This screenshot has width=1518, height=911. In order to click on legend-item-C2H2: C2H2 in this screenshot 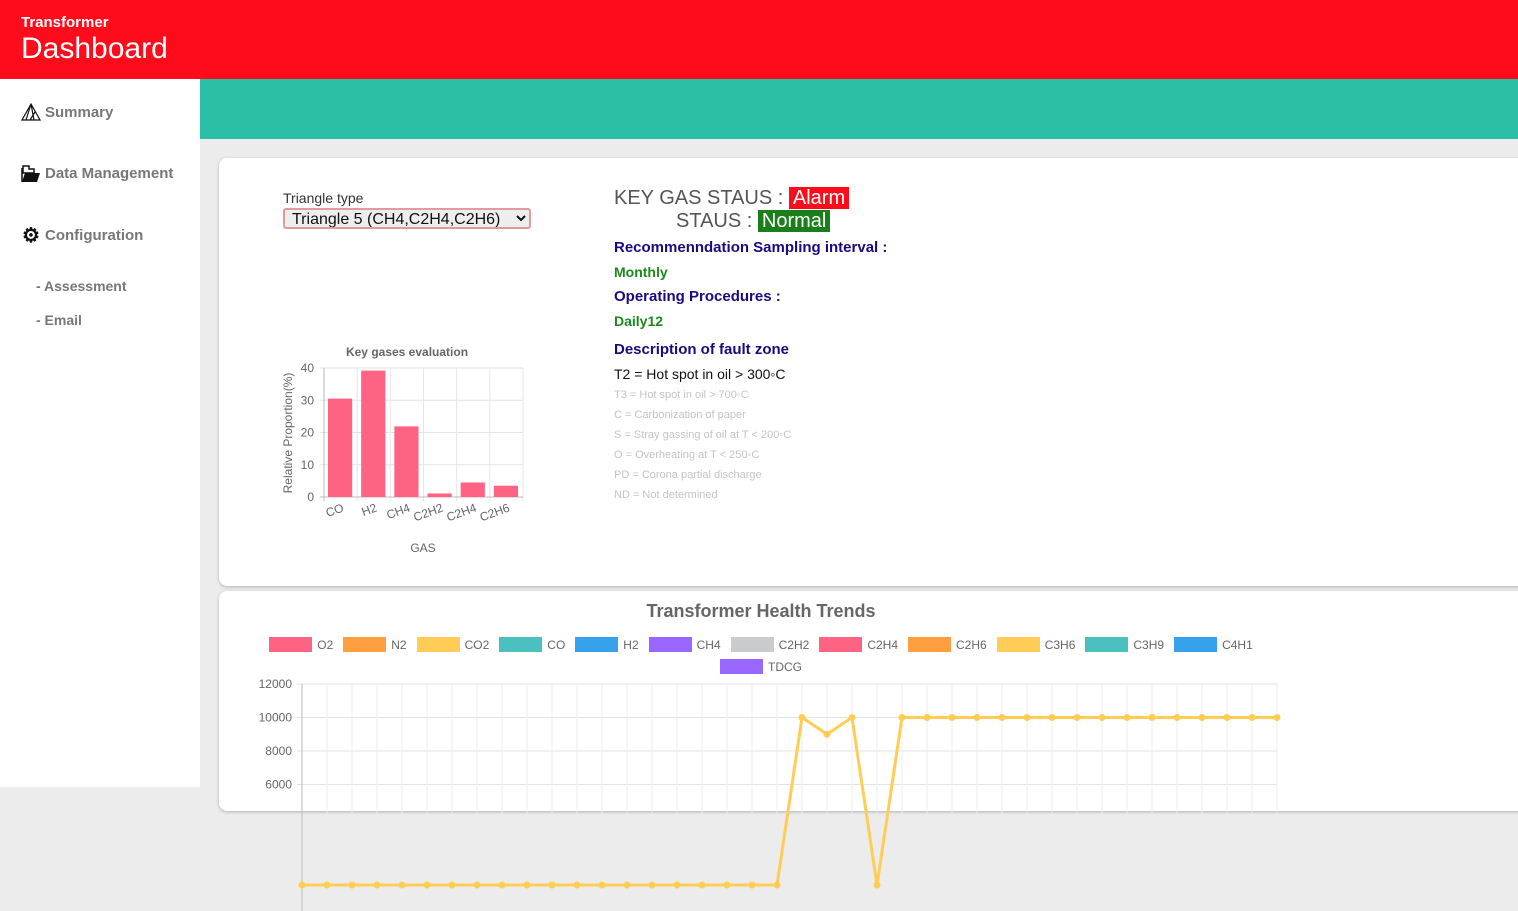, I will do `click(770, 644)`.